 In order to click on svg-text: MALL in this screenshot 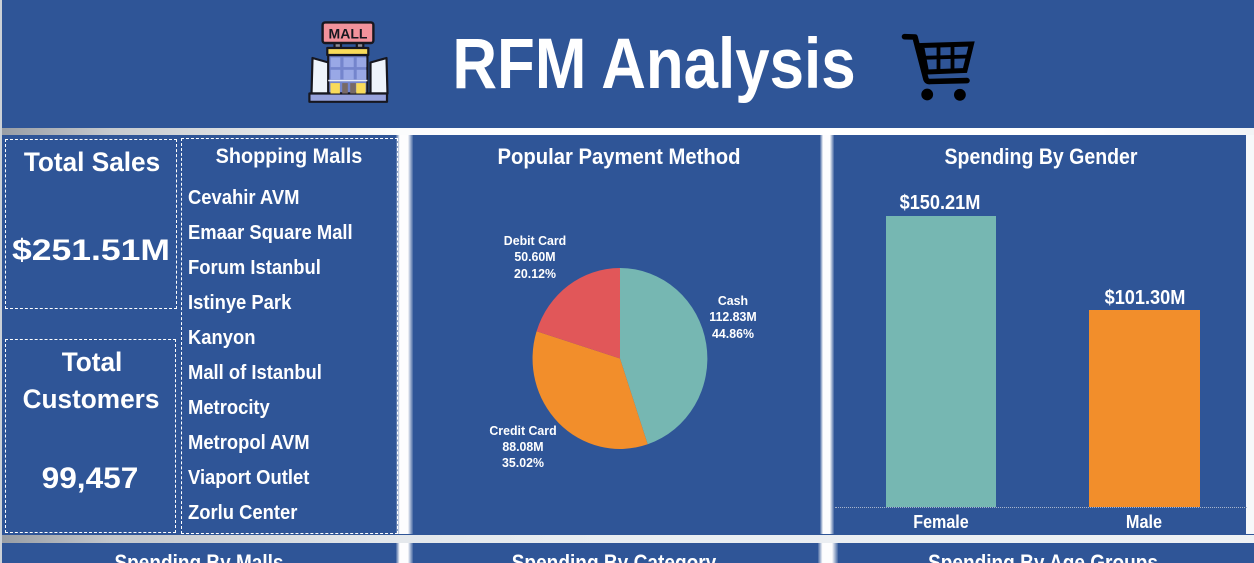, I will do `click(348, 34)`.